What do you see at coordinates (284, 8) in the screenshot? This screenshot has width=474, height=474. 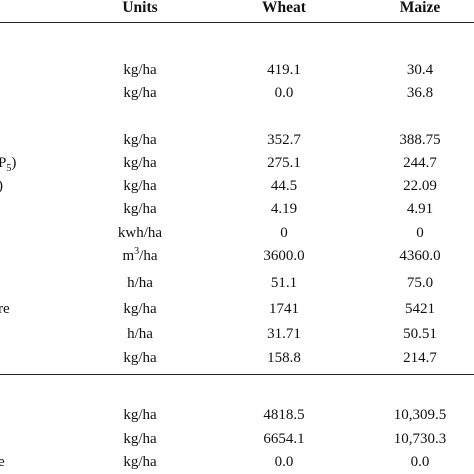 I see `header-wheat: Wheat` at bounding box center [284, 8].